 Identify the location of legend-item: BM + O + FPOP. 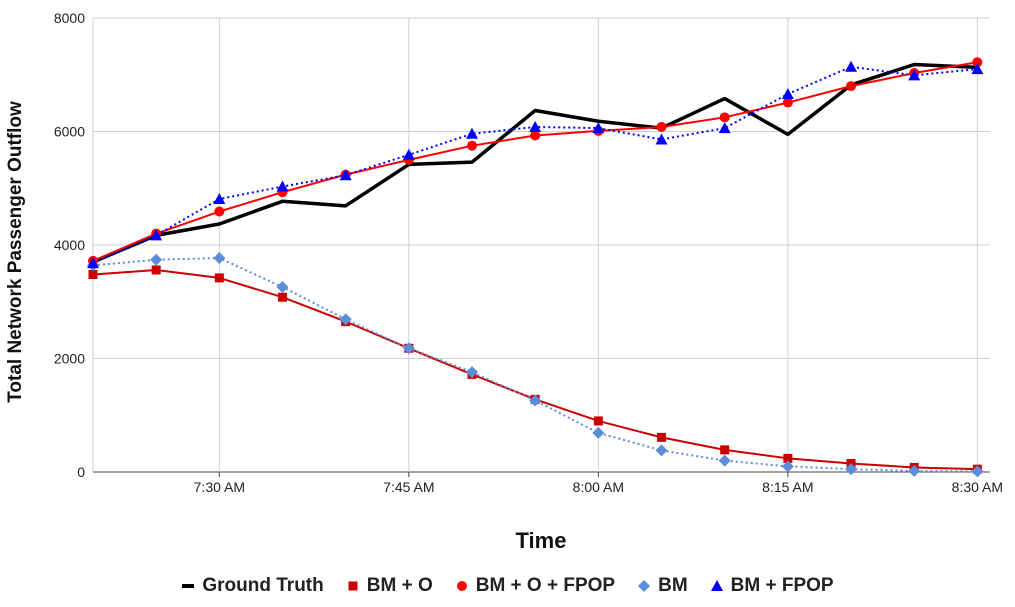
(535, 586).